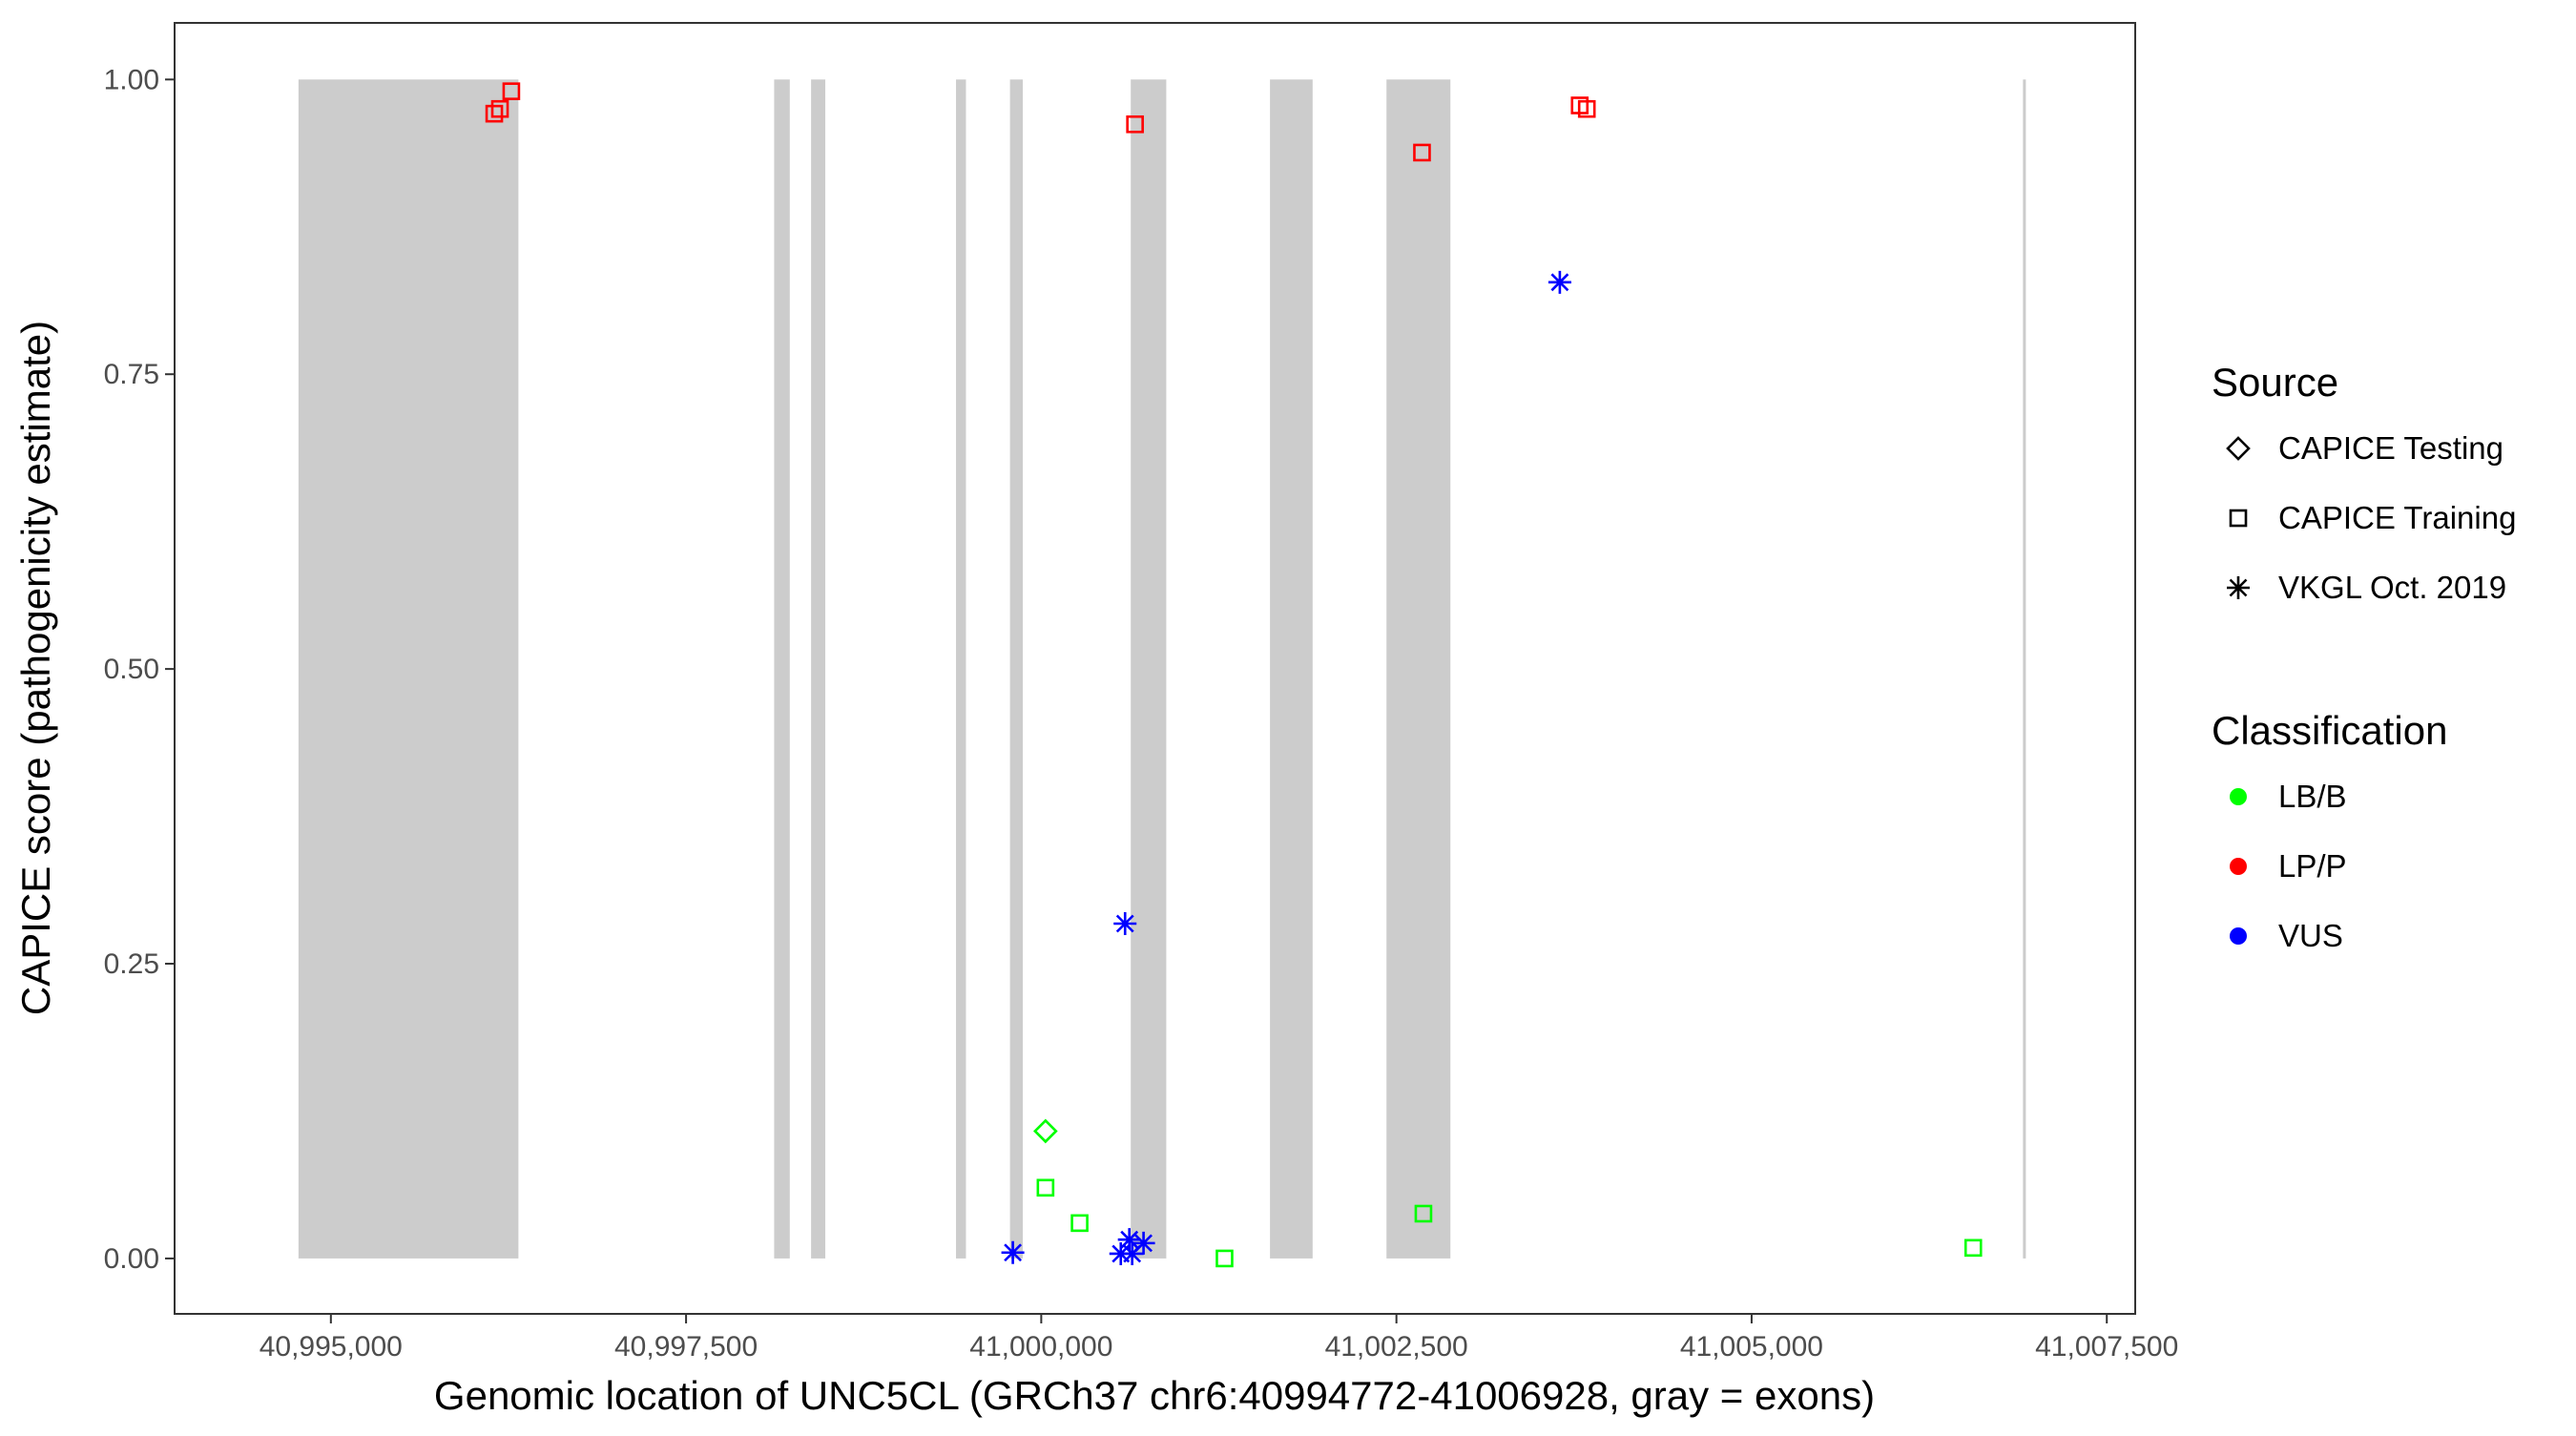 The width and height of the screenshot is (2576, 1436). I want to click on legend-label: CAPICE Training, so click(2397, 517).